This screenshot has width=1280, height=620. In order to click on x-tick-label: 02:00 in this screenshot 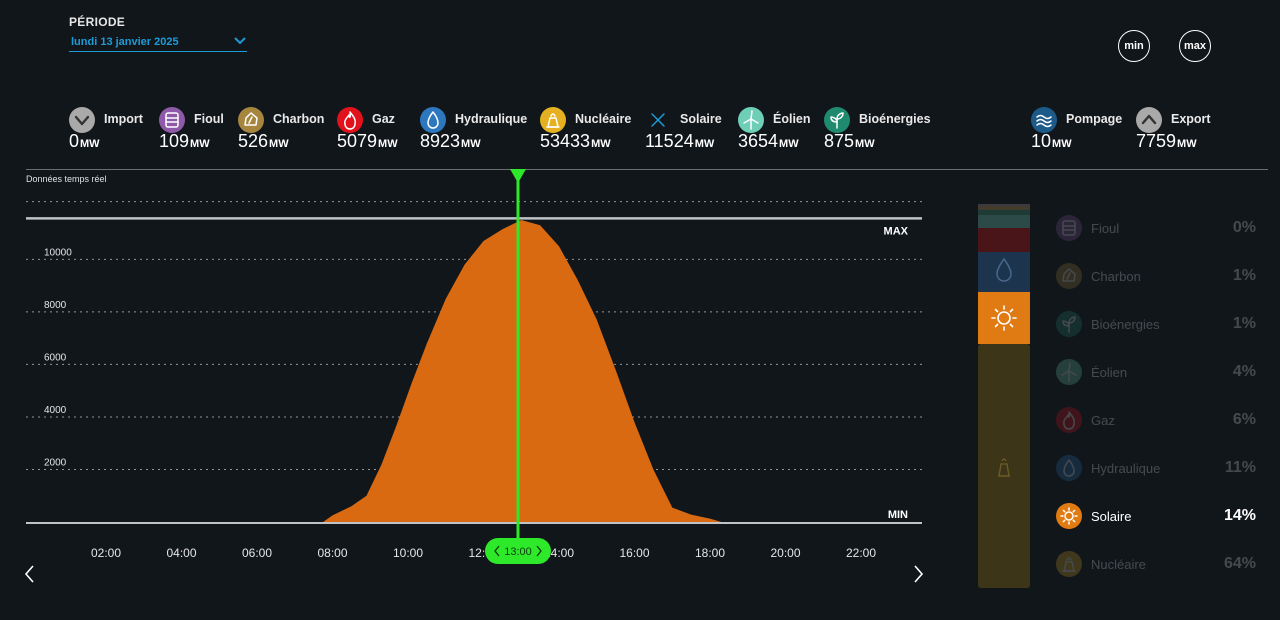, I will do `click(106, 553)`.